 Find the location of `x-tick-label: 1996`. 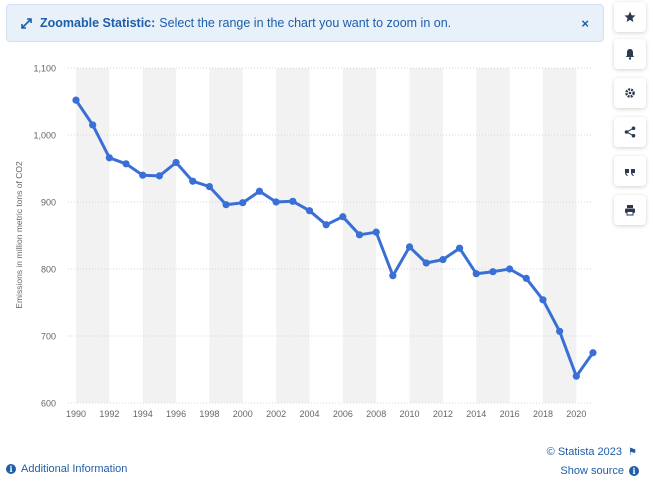

x-tick-label: 1996 is located at coordinates (176, 414).